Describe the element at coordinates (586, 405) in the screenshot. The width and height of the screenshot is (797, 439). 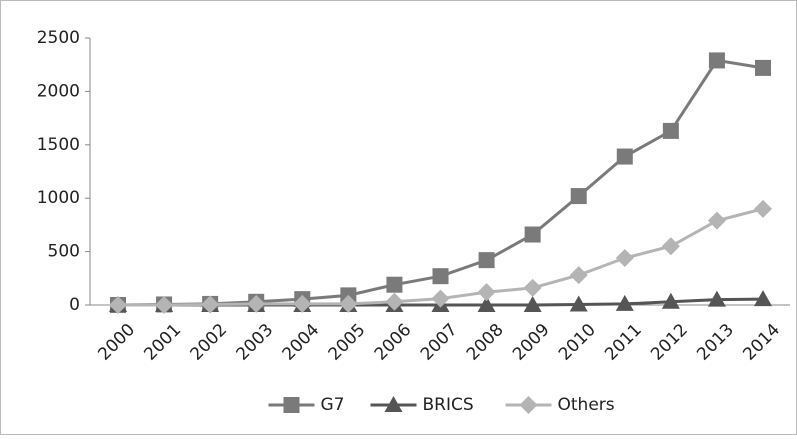
I see `legend-label: Others` at that location.